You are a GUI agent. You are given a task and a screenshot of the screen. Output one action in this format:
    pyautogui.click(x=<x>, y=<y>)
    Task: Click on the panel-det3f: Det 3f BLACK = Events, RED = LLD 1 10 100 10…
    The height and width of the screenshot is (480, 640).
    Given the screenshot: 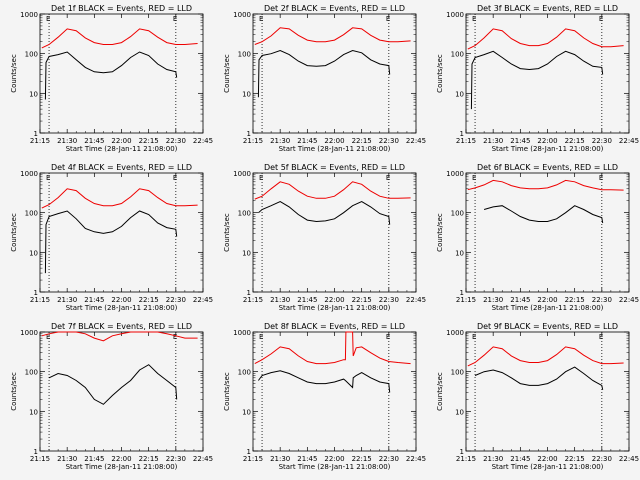 What is the action you would take?
    pyautogui.click(x=537, y=78)
    